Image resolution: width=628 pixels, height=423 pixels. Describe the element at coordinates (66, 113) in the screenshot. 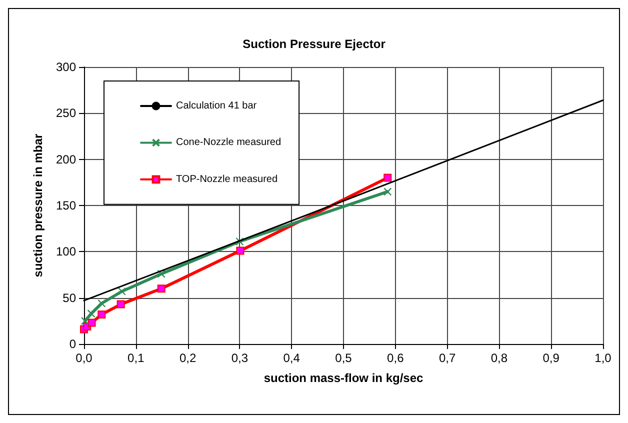

I see `y-tick-label: 250` at that location.